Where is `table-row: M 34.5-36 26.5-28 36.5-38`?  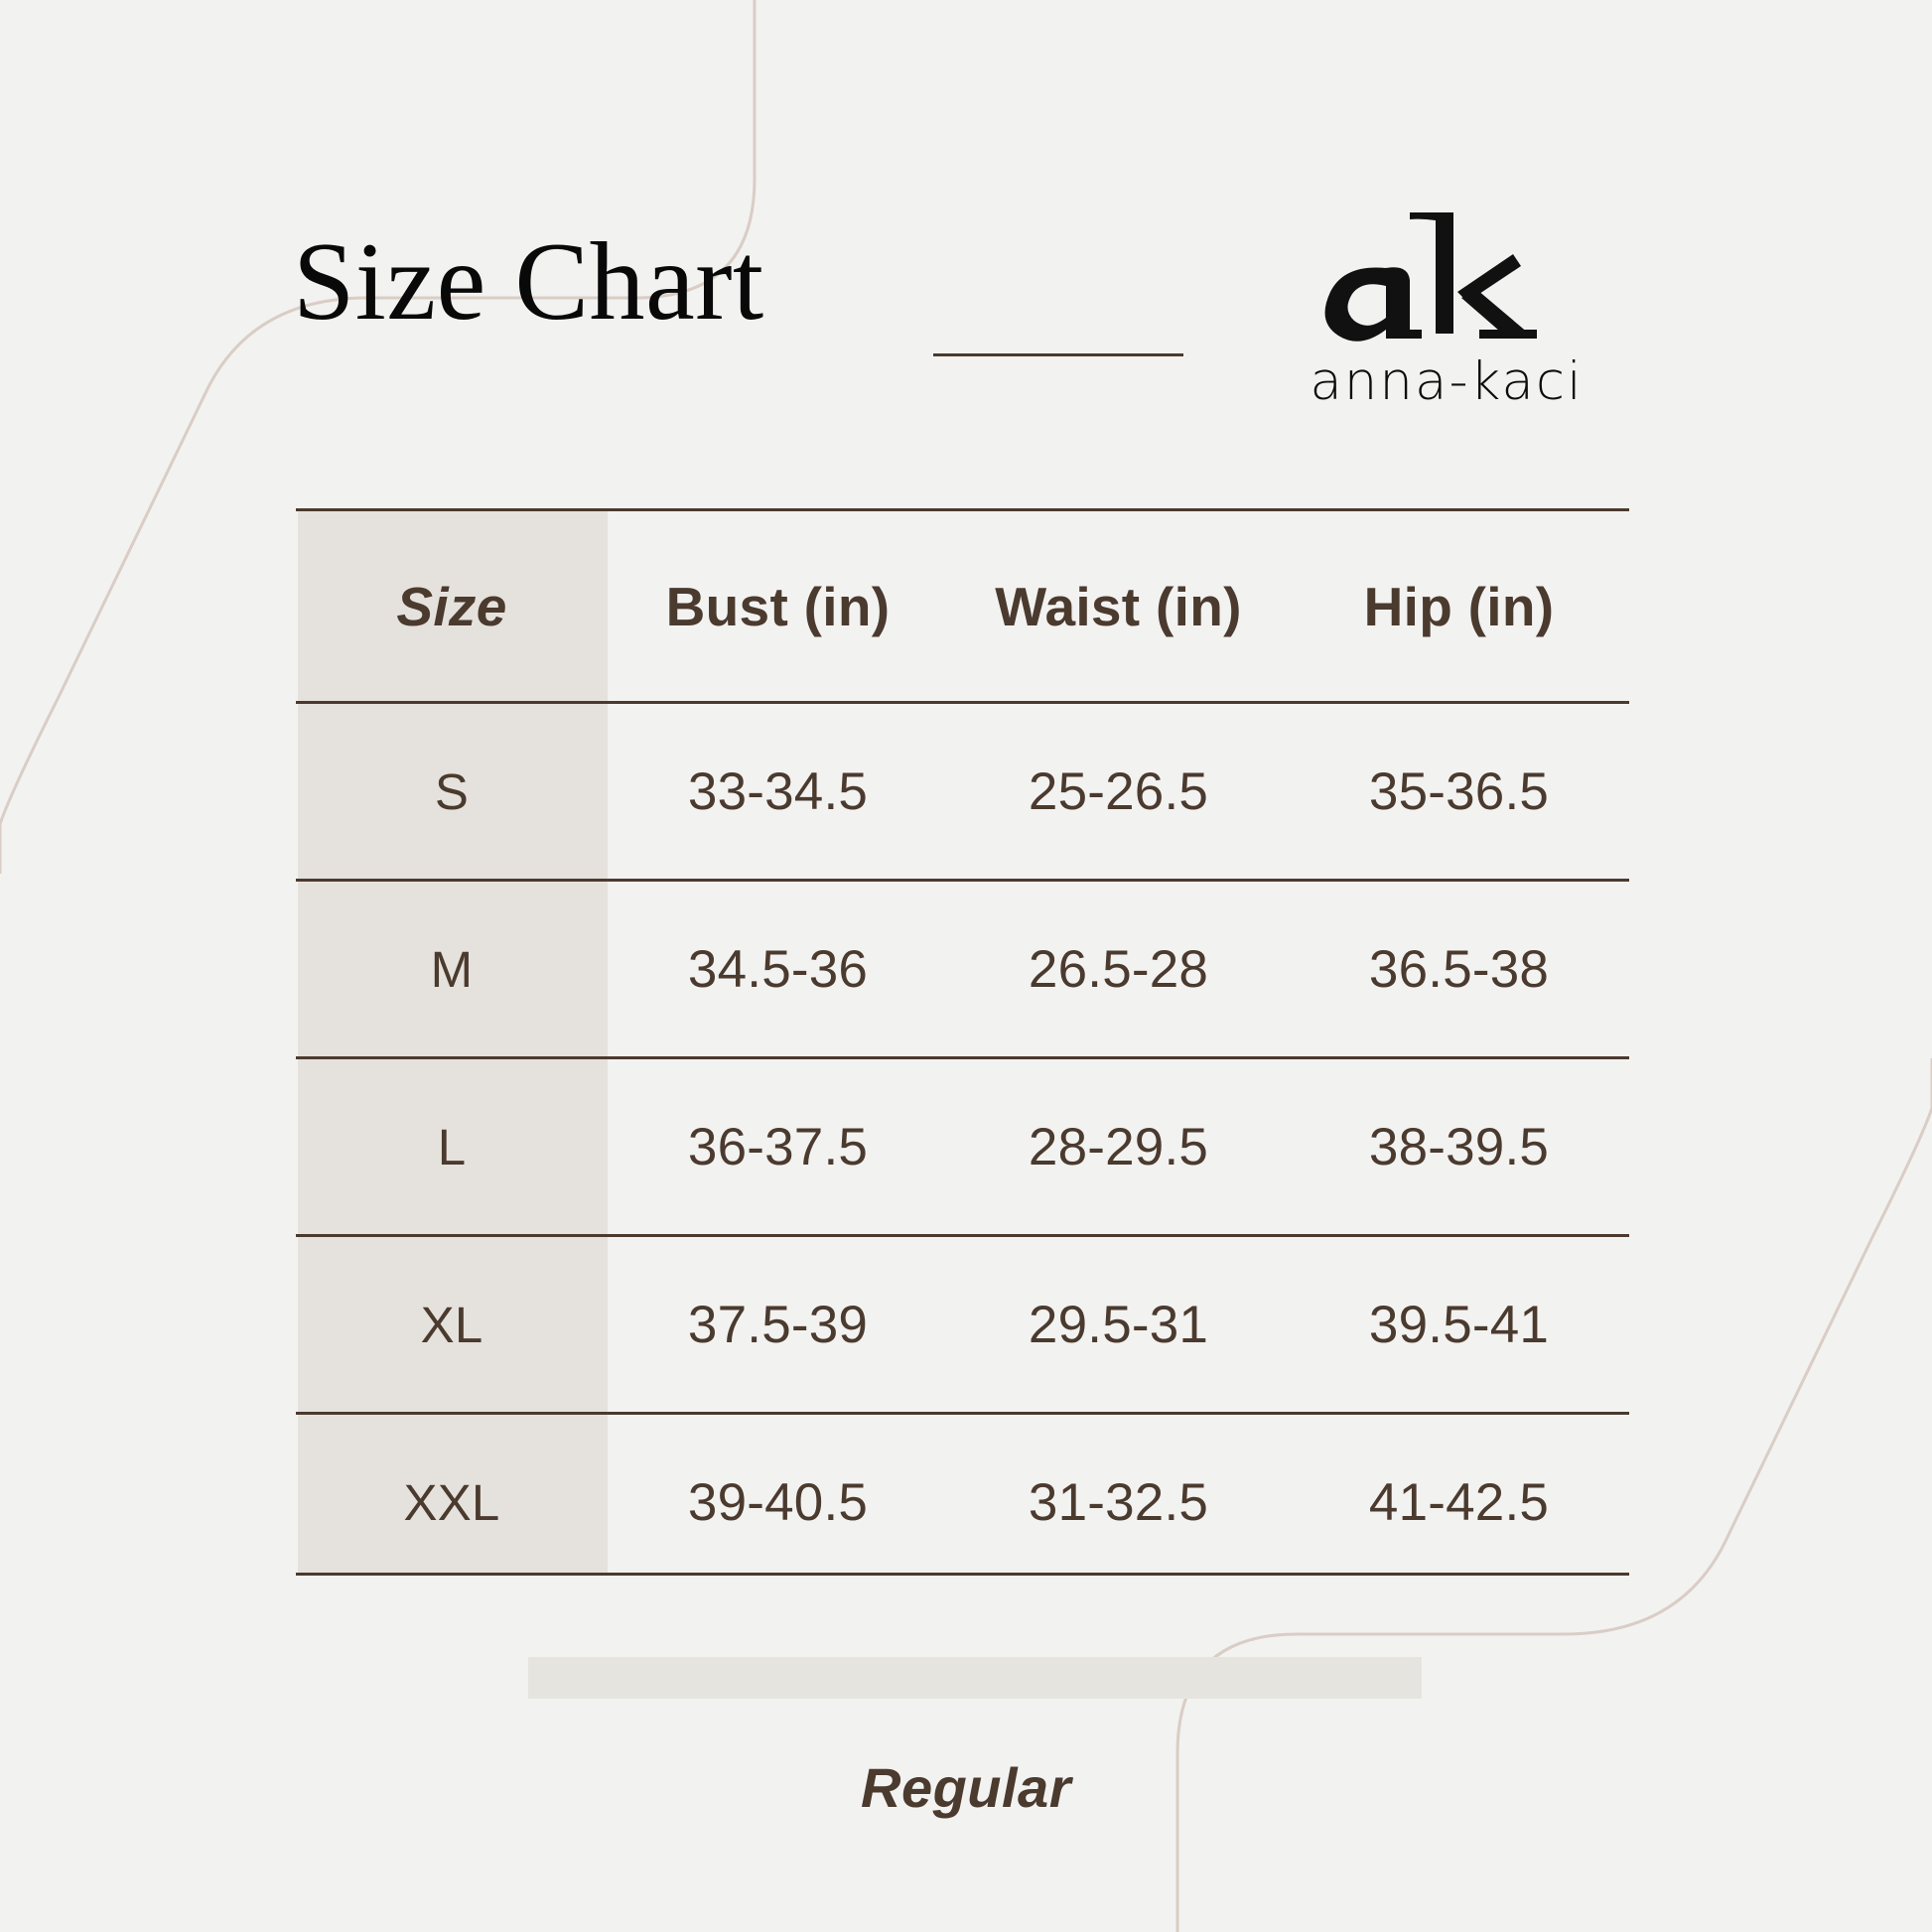
table-row: M 34.5-36 26.5-28 36.5-38 is located at coordinates (963, 969).